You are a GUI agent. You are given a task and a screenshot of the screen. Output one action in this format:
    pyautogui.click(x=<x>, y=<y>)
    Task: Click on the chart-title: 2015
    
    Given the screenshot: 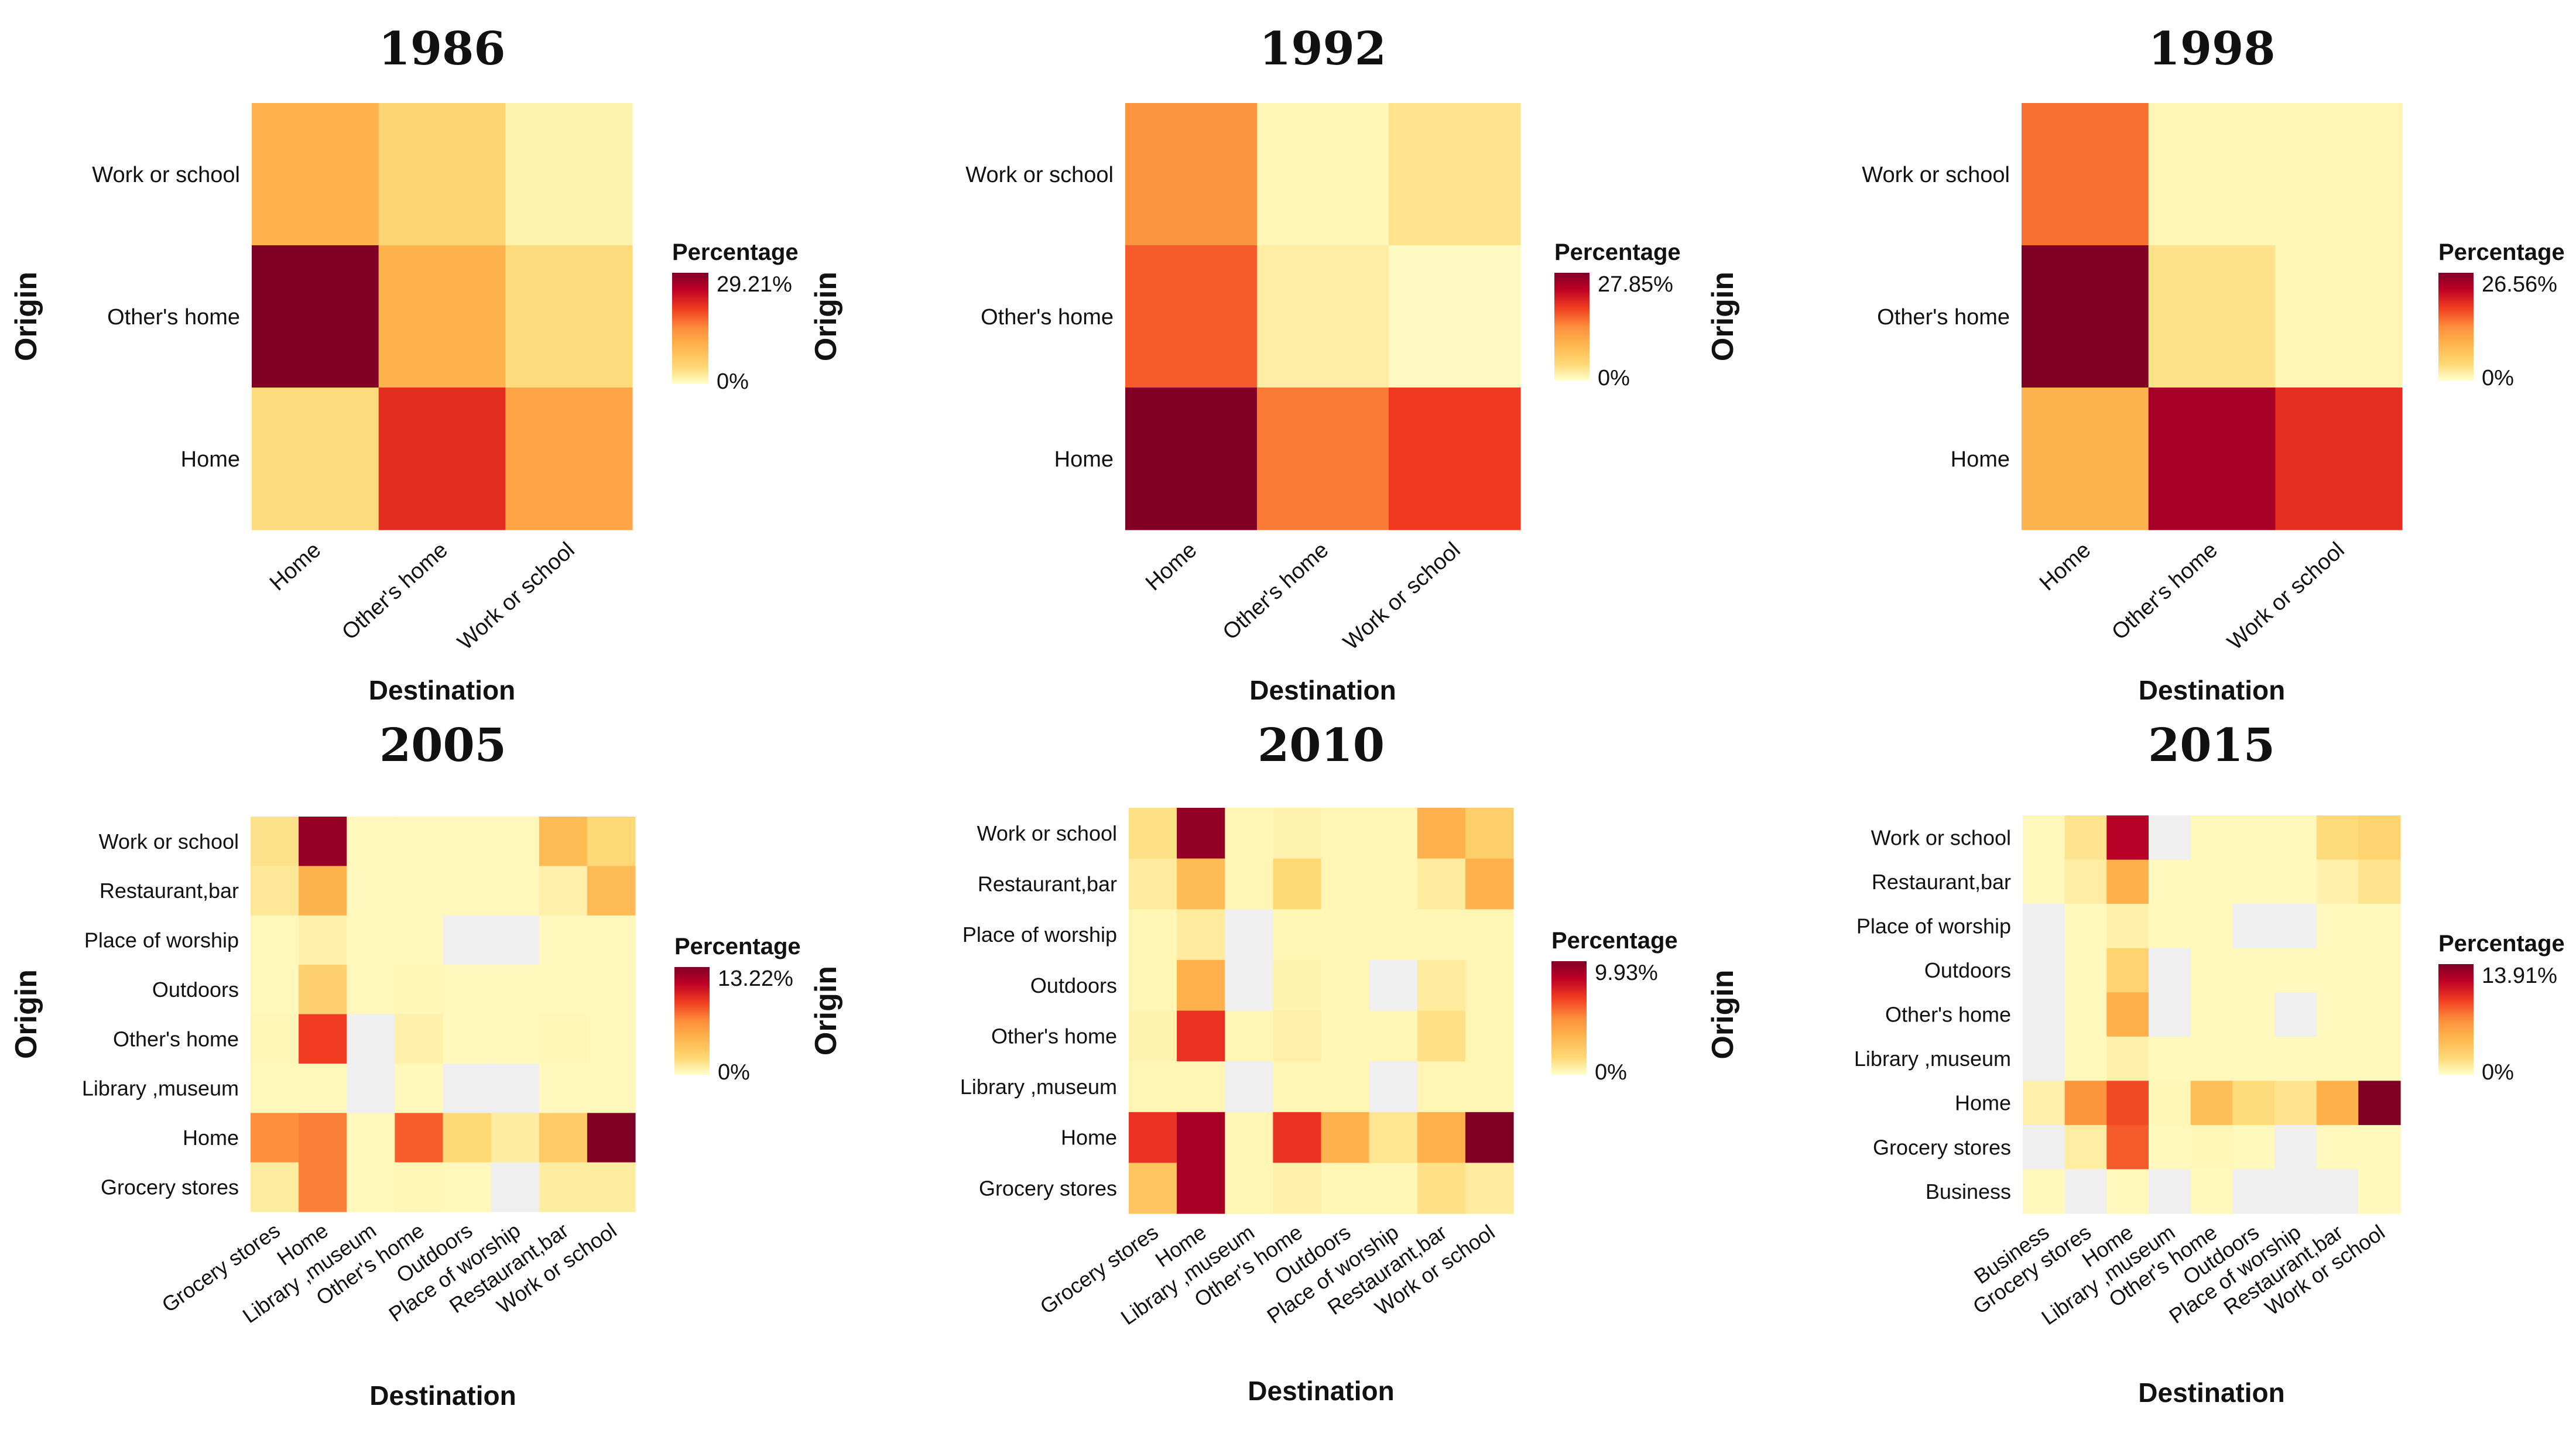 What is the action you would take?
    pyautogui.click(x=2211, y=746)
    